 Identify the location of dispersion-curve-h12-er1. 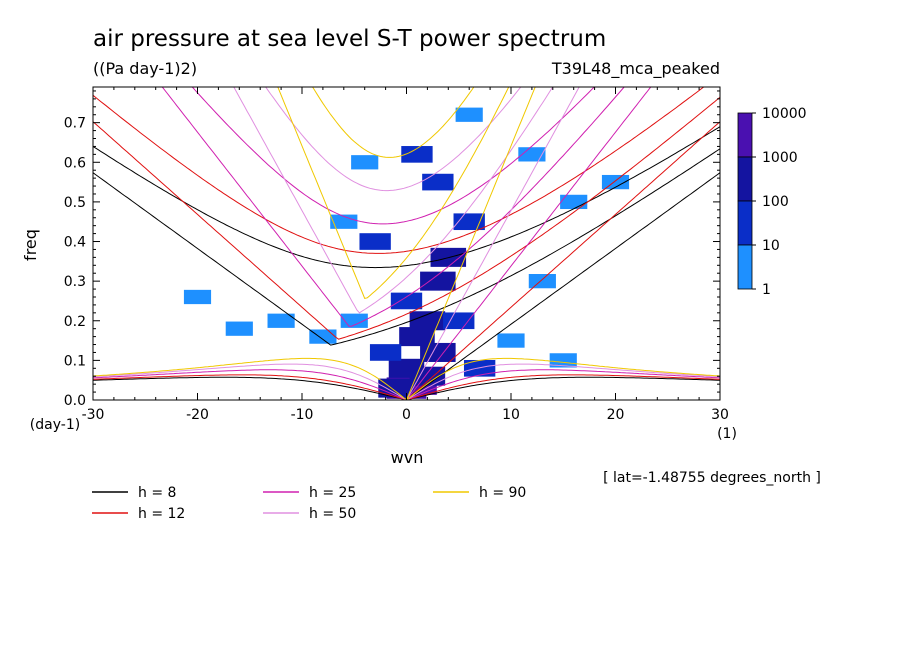
(406, 387).